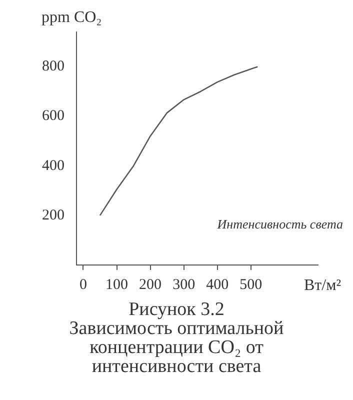  Describe the element at coordinates (176, 347) in the screenshot. I see `text: Зависимость оптимальной концентрации CO₂ от интенсивности света` at that location.